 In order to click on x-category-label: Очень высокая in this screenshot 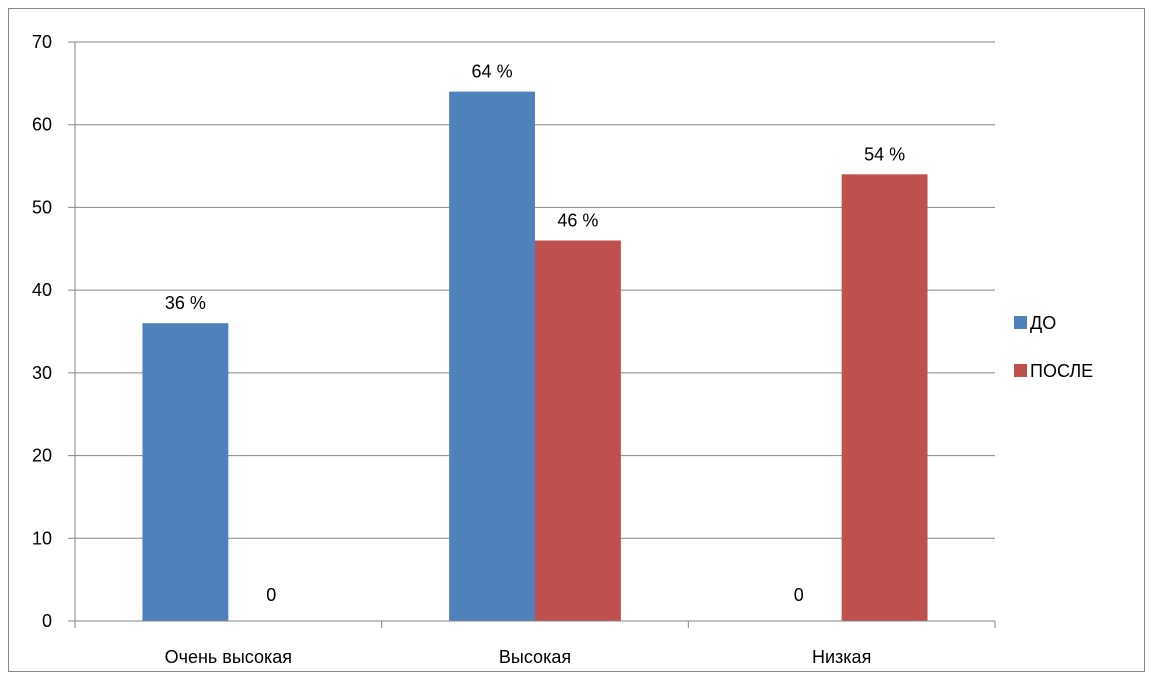, I will do `click(228, 657)`.